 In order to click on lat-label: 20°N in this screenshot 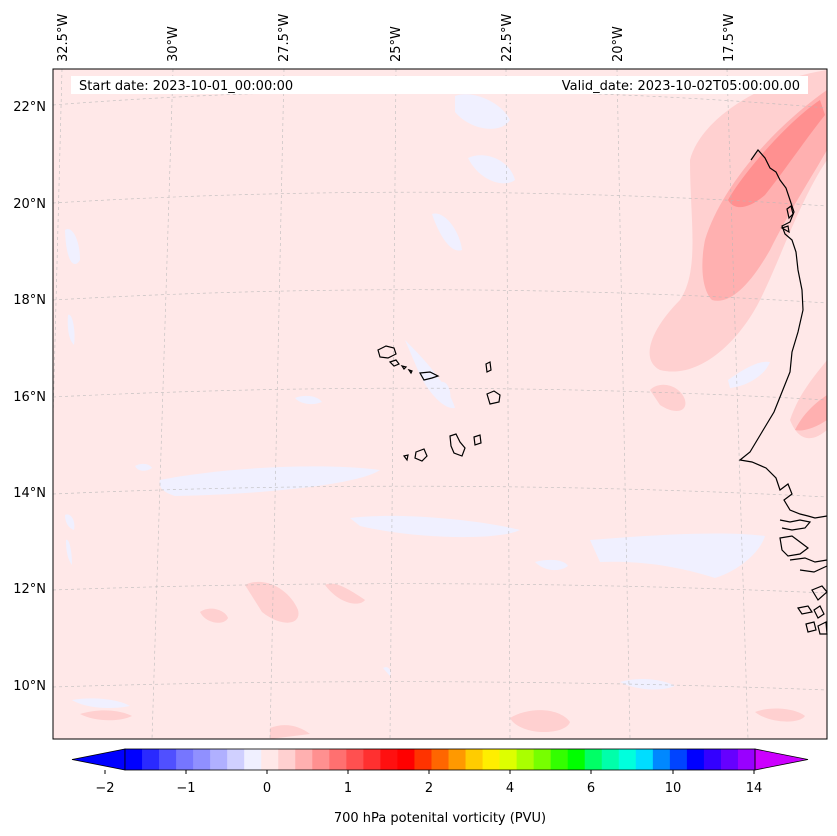, I will do `click(29, 204)`.